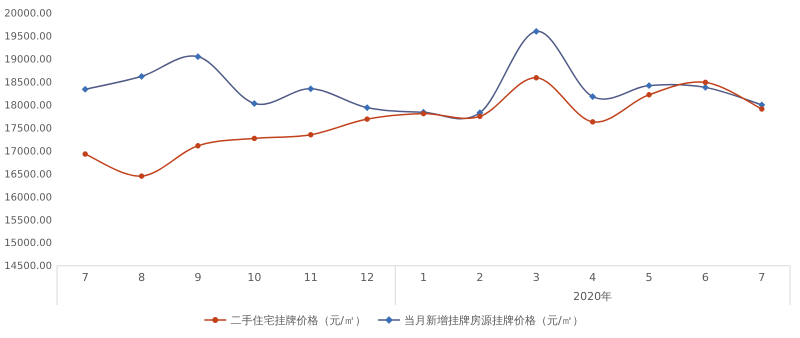 This screenshot has width=800, height=338. Describe the element at coordinates (28, 36) in the screenshot. I see `y-tick-label: 19500.00` at that location.